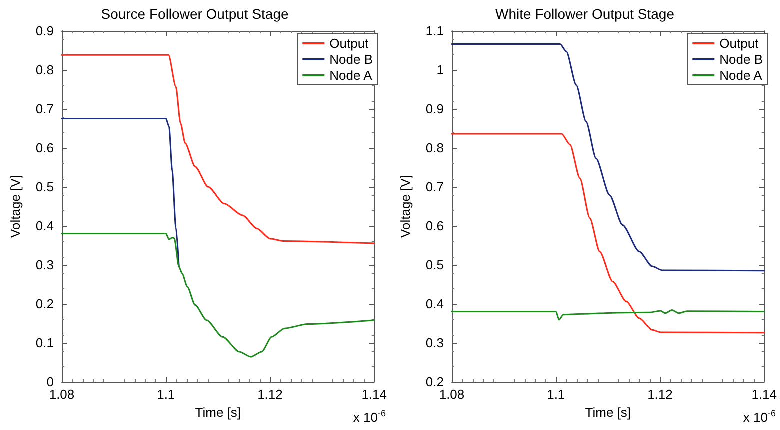 This screenshot has width=780, height=430. Describe the element at coordinates (50, 382) in the screenshot. I see `y-tick-label: 0` at that location.